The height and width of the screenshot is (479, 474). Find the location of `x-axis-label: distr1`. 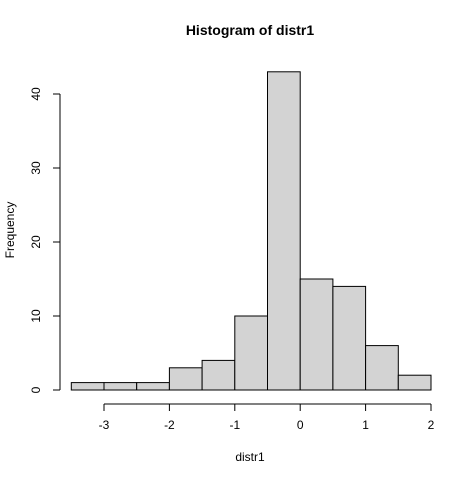

x-axis-label: distr1 is located at coordinates (250, 457).